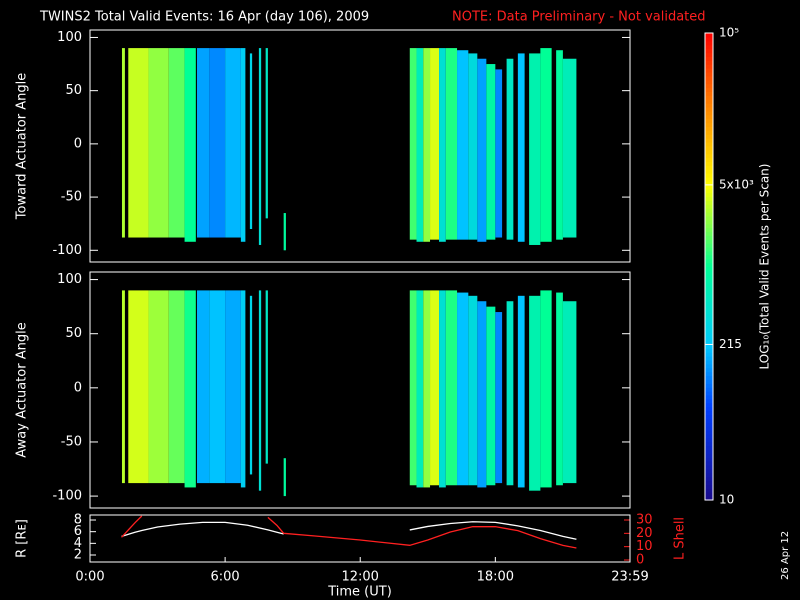  I want to click on lines, so click(349, 532).